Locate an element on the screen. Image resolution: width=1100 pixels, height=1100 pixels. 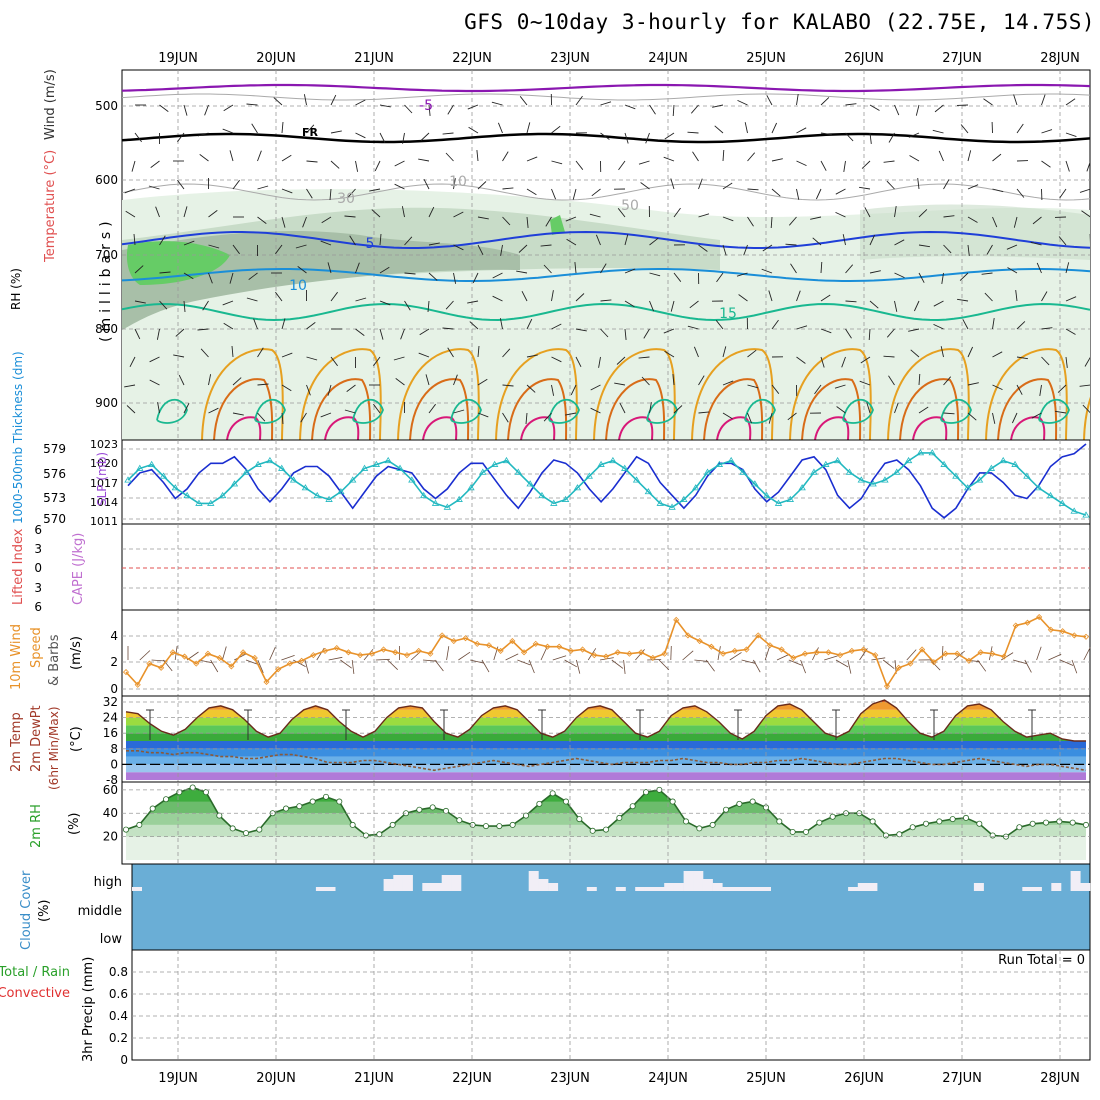
label-cape: CAPE (J/kg) is located at coordinates (78, 569).